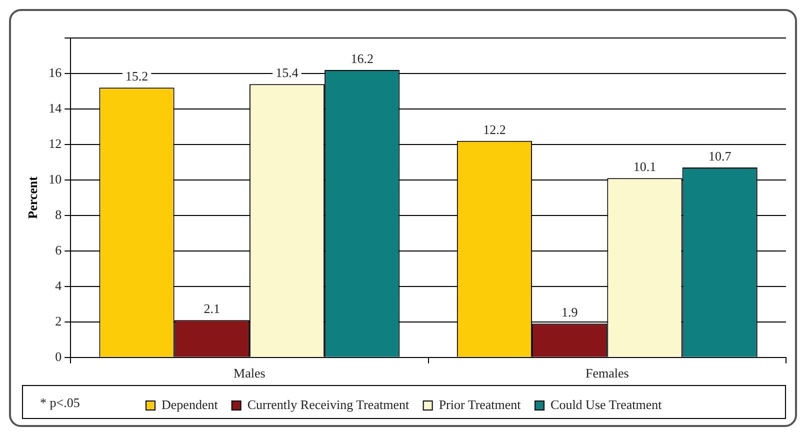 The width and height of the screenshot is (806, 436). Describe the element at coordinates (190, 404) in the screenshot. I see `legend-label: Dependent` at that location.